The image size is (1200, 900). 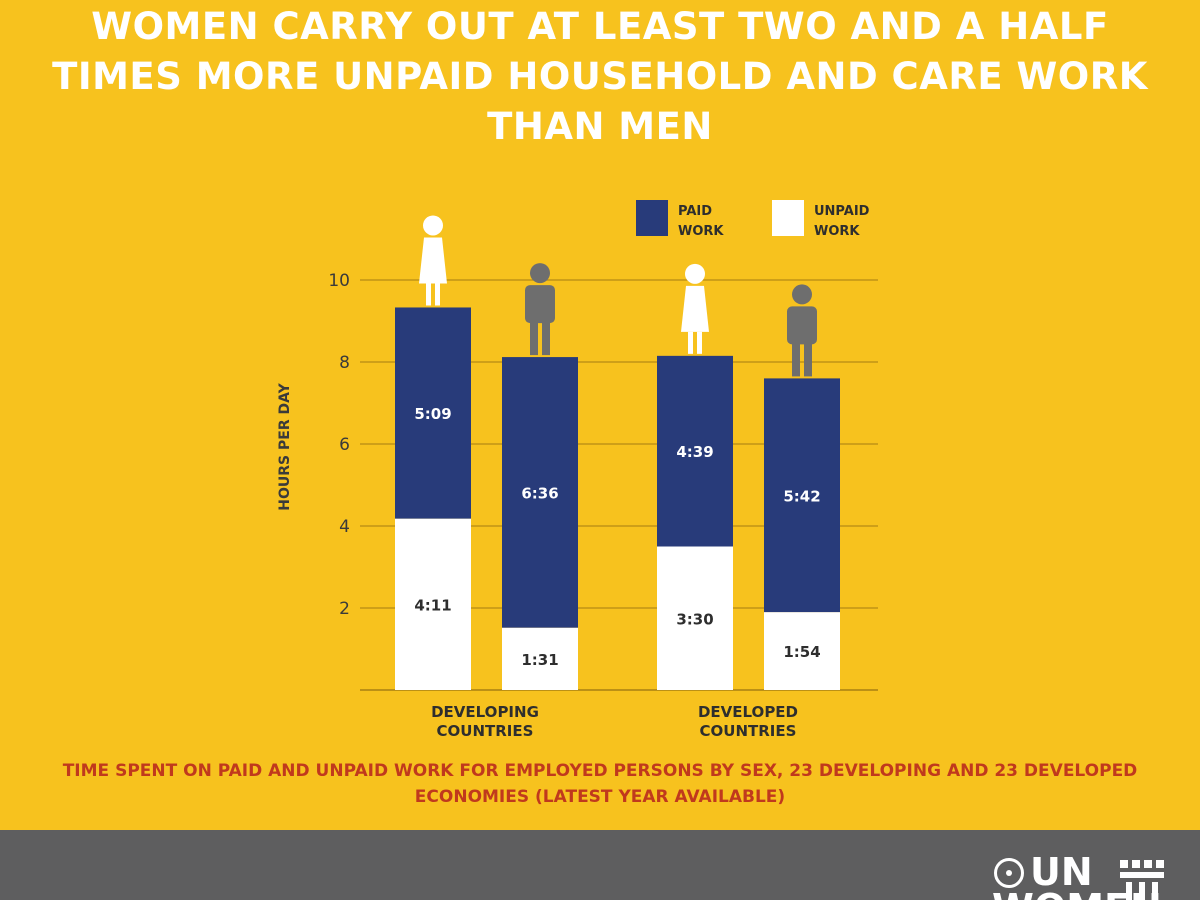 What do you see at coordinates (1142, 880) in the screenshot?
I see `un-women-mark-icon` at bounding box center [1142, 880].